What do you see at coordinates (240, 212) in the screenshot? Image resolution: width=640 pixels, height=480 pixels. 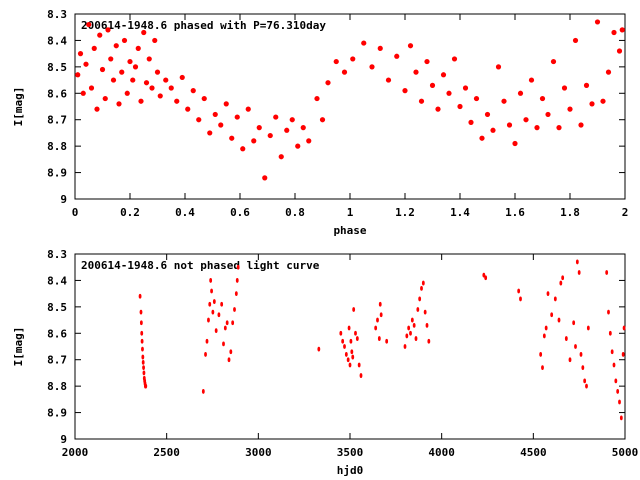 I see `x-tick-label: 0.6` at bounding box center [240, 212].